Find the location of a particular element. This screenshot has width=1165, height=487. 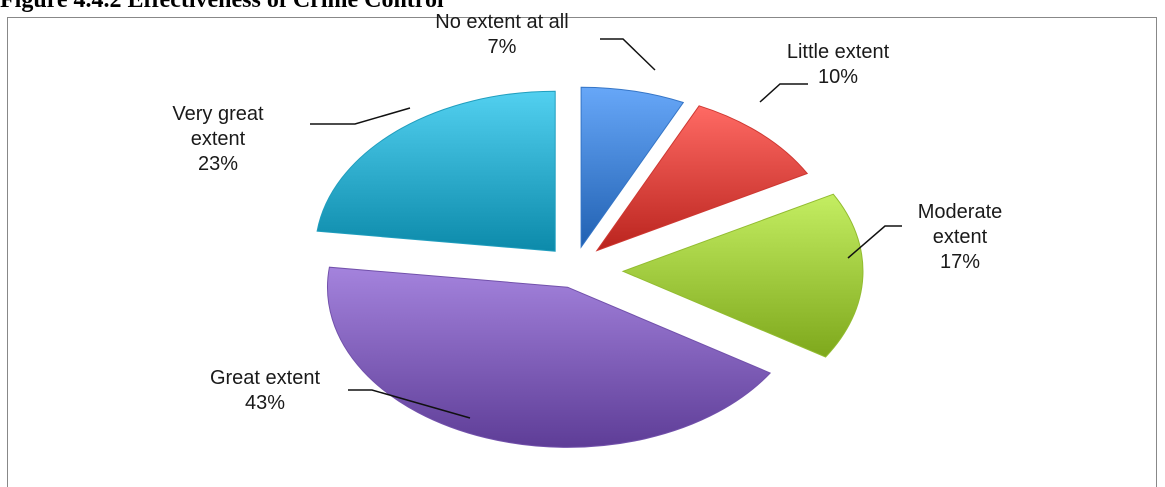

slice-label-5: Very great extent 23% is located at coordinates (218, 139).